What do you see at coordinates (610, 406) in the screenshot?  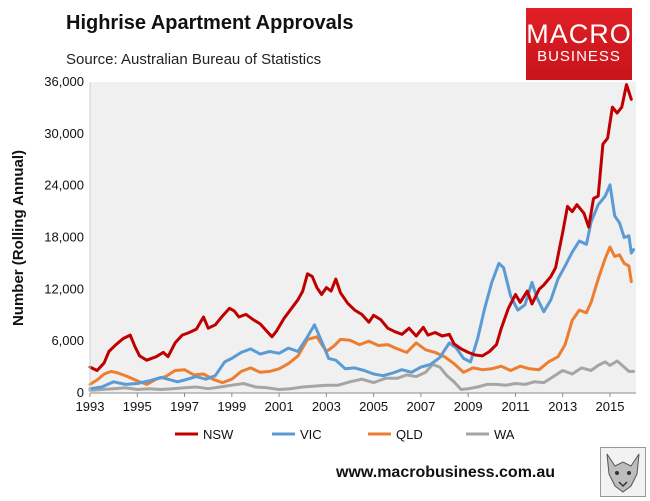 I see `x-tick-label: 2015` at bounding box center [610, 406].